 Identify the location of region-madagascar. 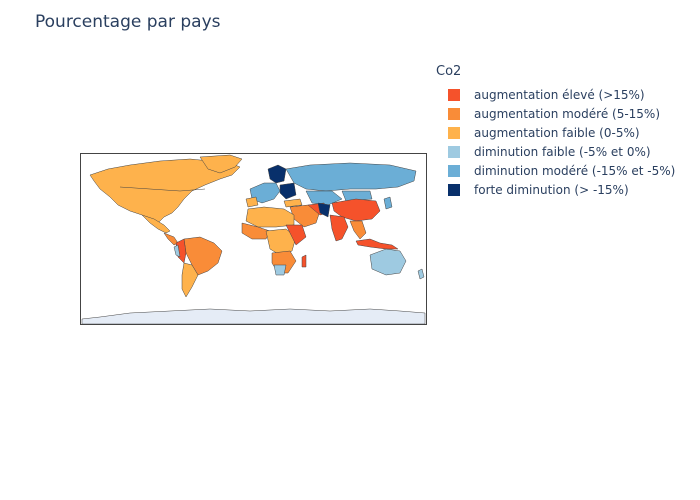
(304, 261).